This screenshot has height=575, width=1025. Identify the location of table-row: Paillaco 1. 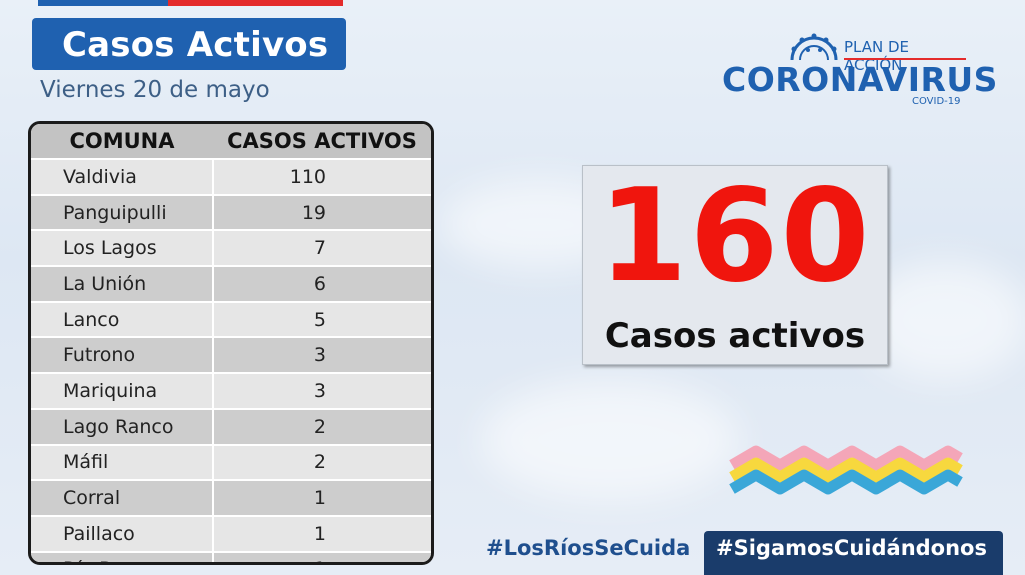
(231, 533).